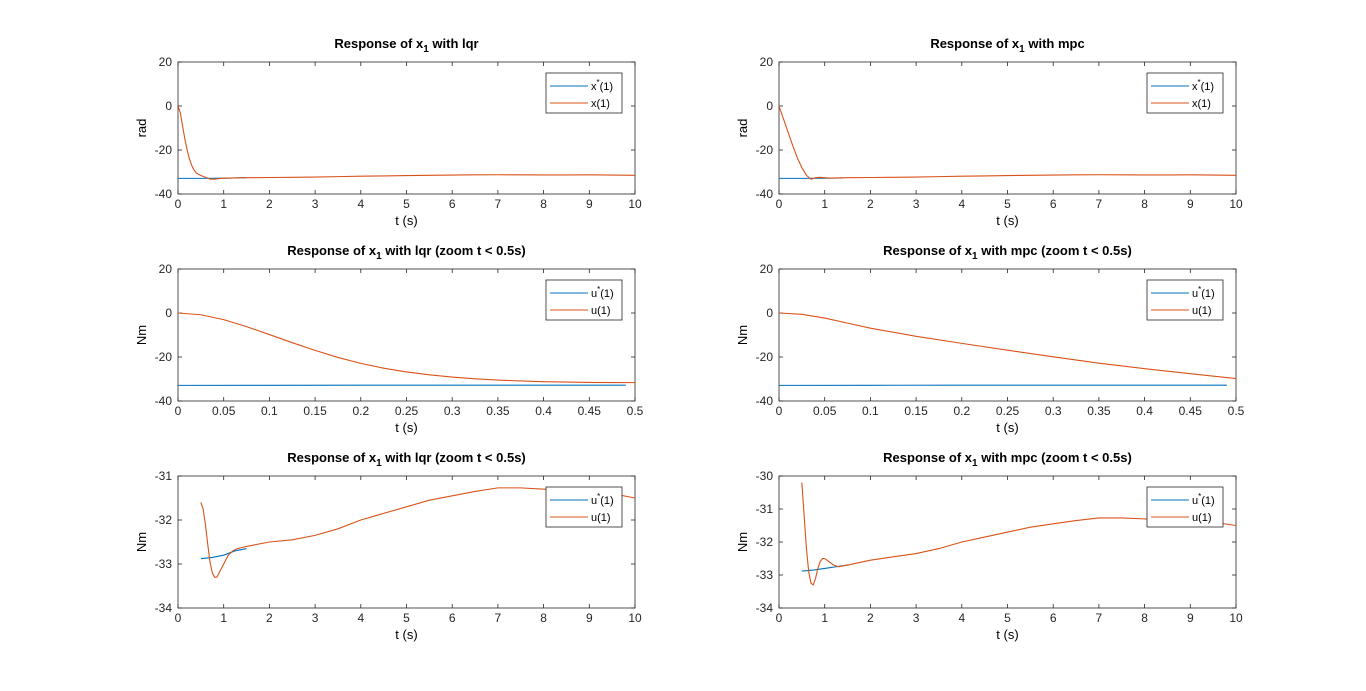  I want to click on legend: u*(1) u(1), so click(584, 300).